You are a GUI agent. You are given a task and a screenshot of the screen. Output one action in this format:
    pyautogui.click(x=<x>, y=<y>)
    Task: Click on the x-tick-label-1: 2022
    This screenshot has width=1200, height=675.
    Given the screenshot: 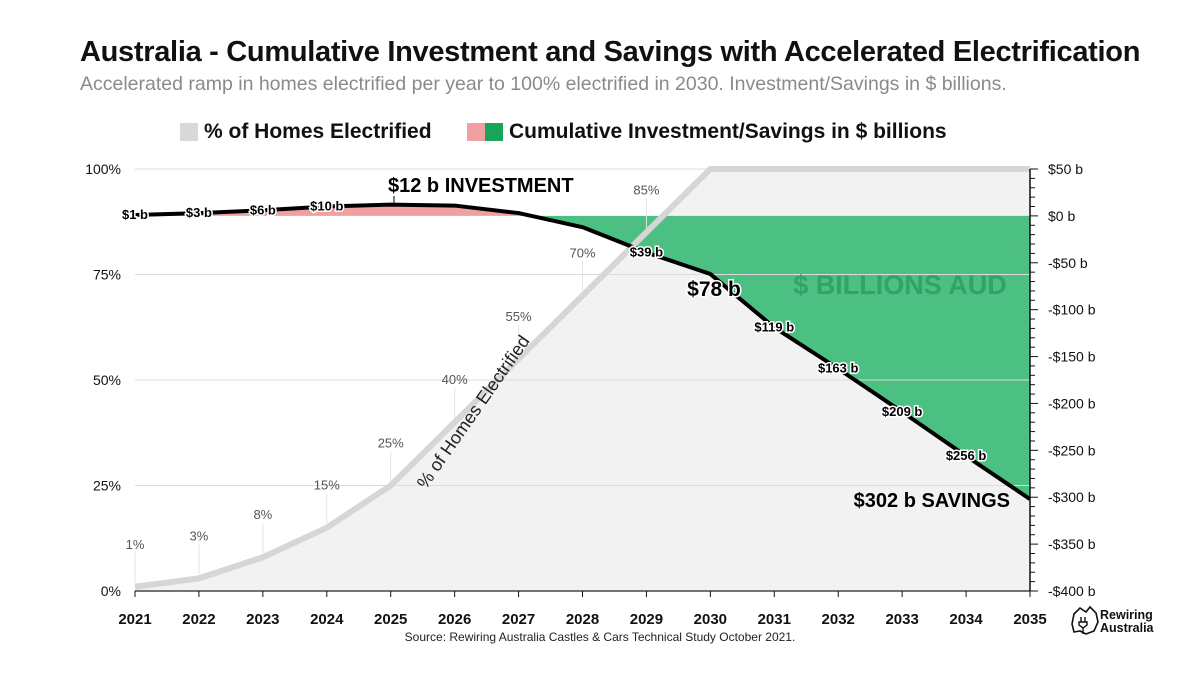 What is the action you would take?
    pyautogui.click(x=198, y=619)
    